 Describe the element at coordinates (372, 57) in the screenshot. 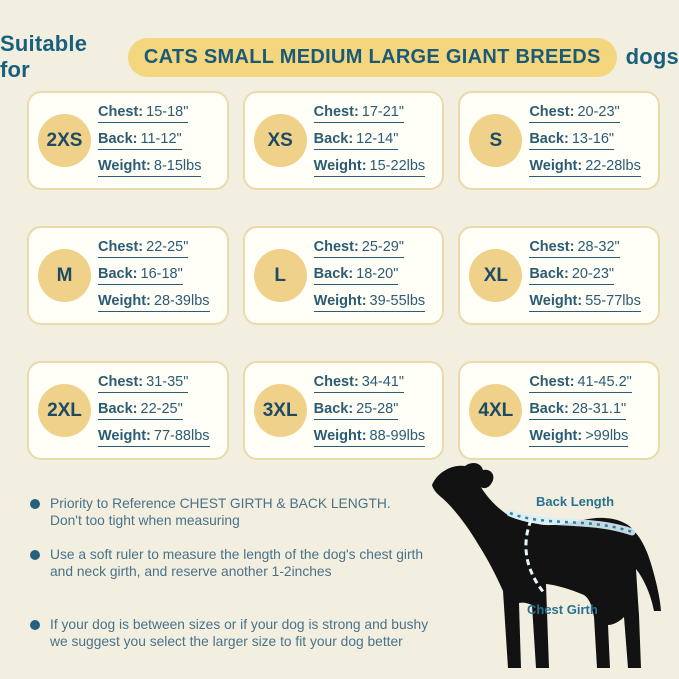

I see `breeds-highlight-pill: CATS SMALL MEDIUM LARGE GIANT BREEDS` at that location.